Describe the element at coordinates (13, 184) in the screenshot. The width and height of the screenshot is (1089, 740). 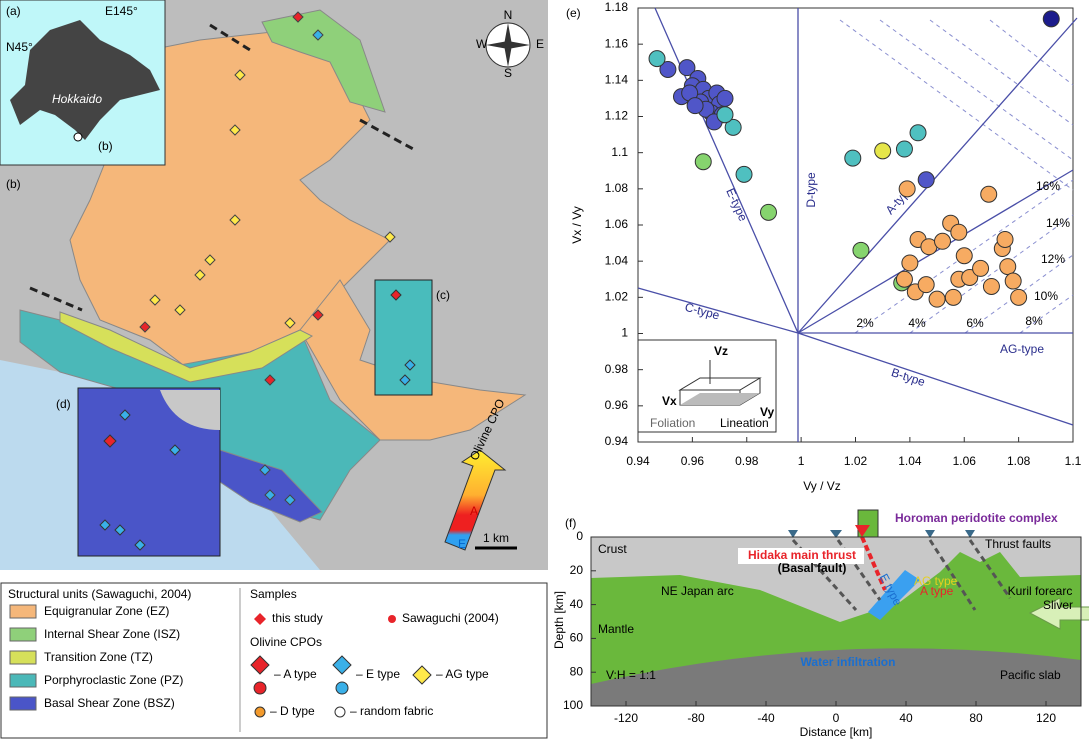
I see `panel-label: (b)` at that location.